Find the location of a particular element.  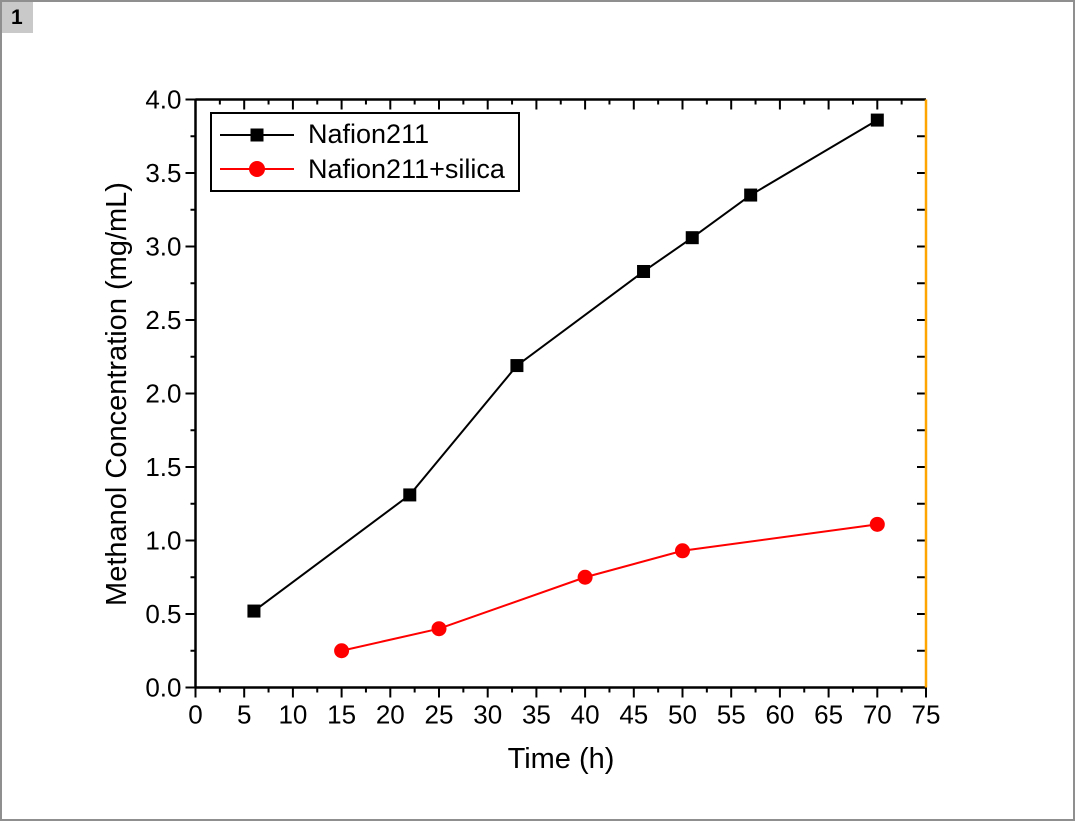

legend-label: Nafion211 is located at coordinates (369, 134).